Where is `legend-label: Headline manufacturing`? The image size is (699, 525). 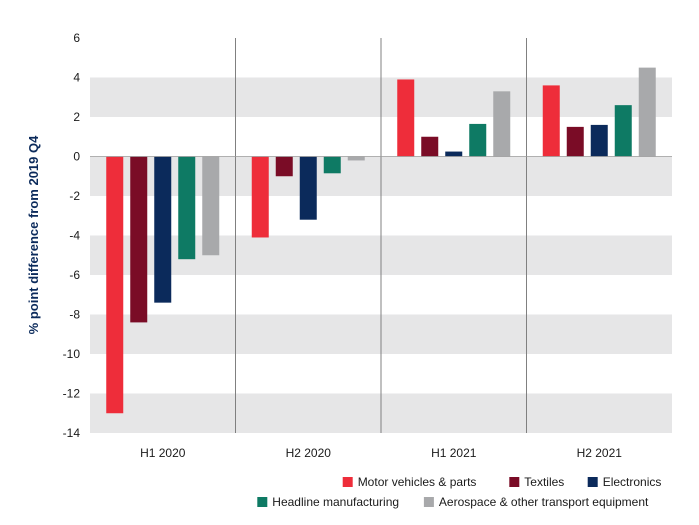 legend-label: Headline manufacturing is located at coordinates (335, 502).